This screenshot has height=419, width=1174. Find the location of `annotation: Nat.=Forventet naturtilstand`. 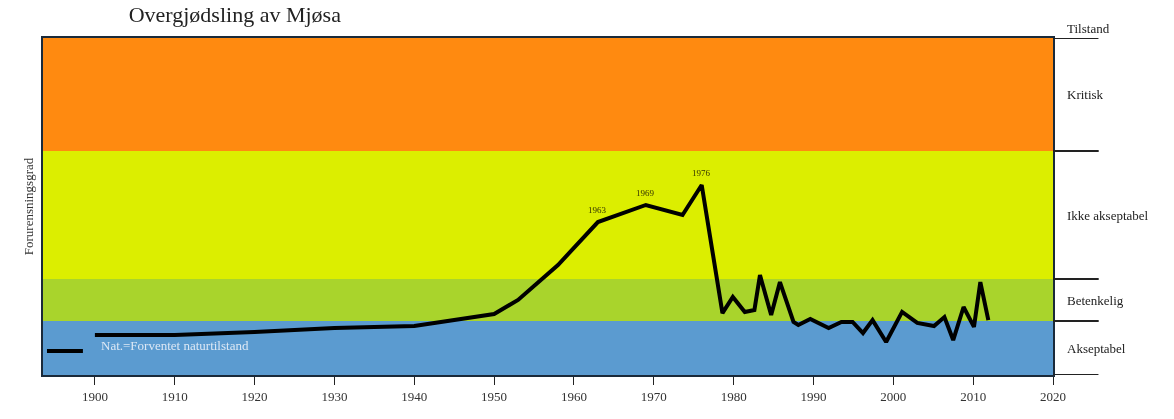

annotation: Nat.=Forventet naturtilstand is located at coordinates (175, 345).